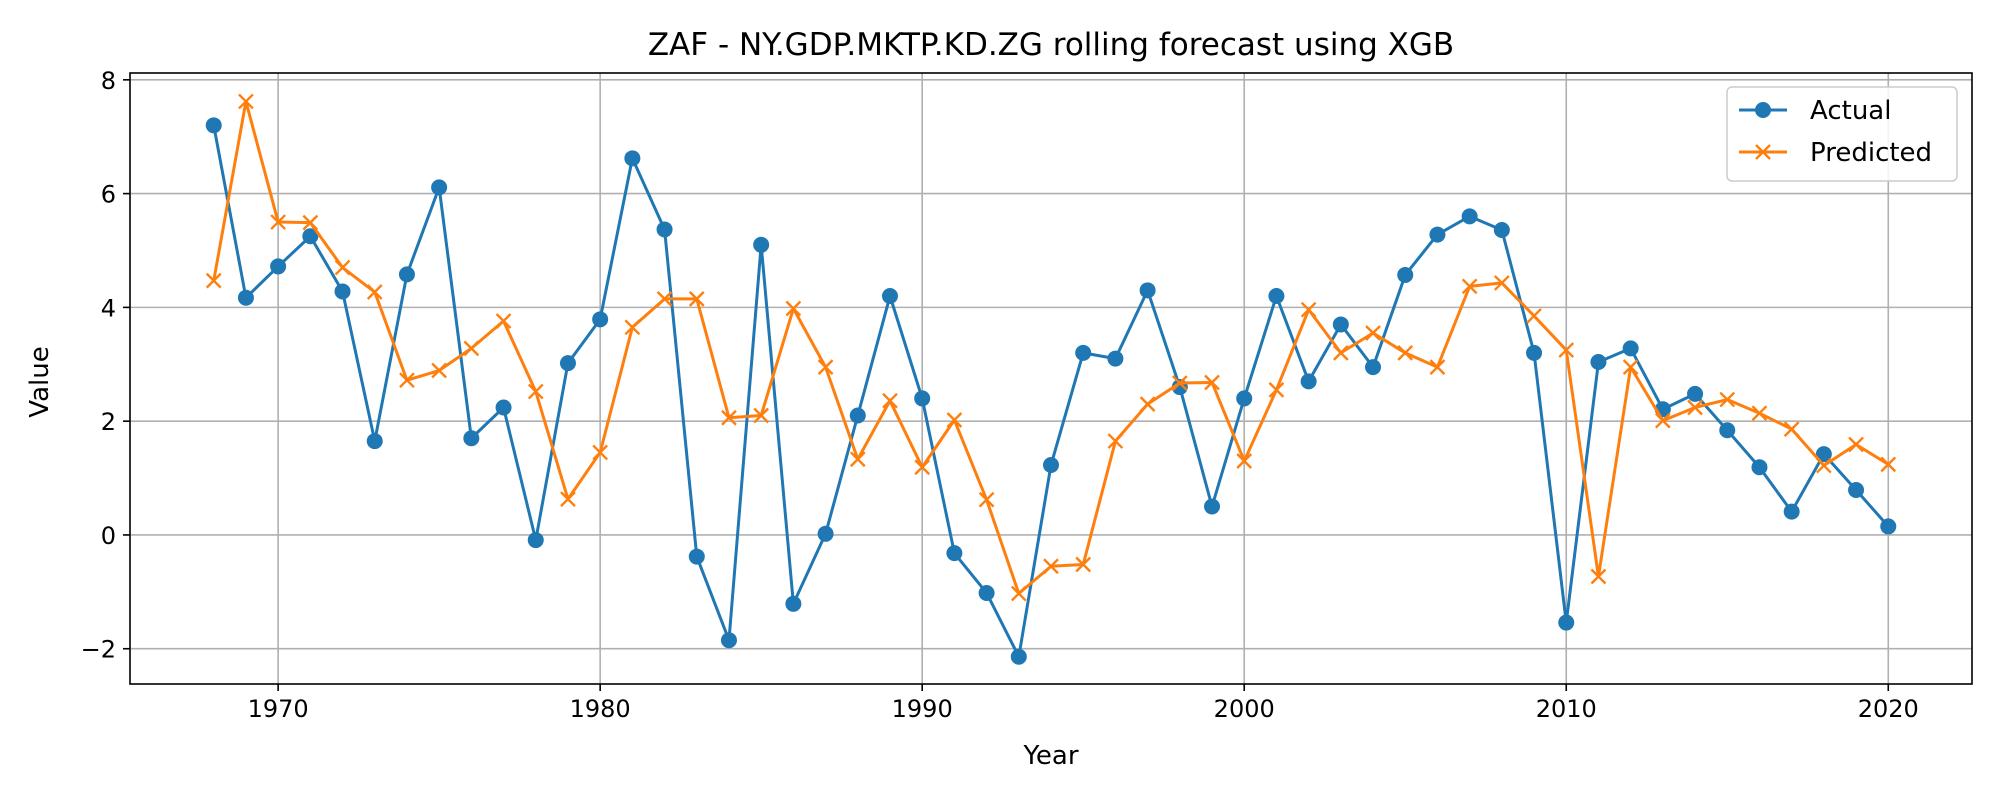 The height and width of the screenshot is (800, 2000). Describe the element at coordinates (108, 308) in the screenshot. I see `y-tick-label: 4` at that location.